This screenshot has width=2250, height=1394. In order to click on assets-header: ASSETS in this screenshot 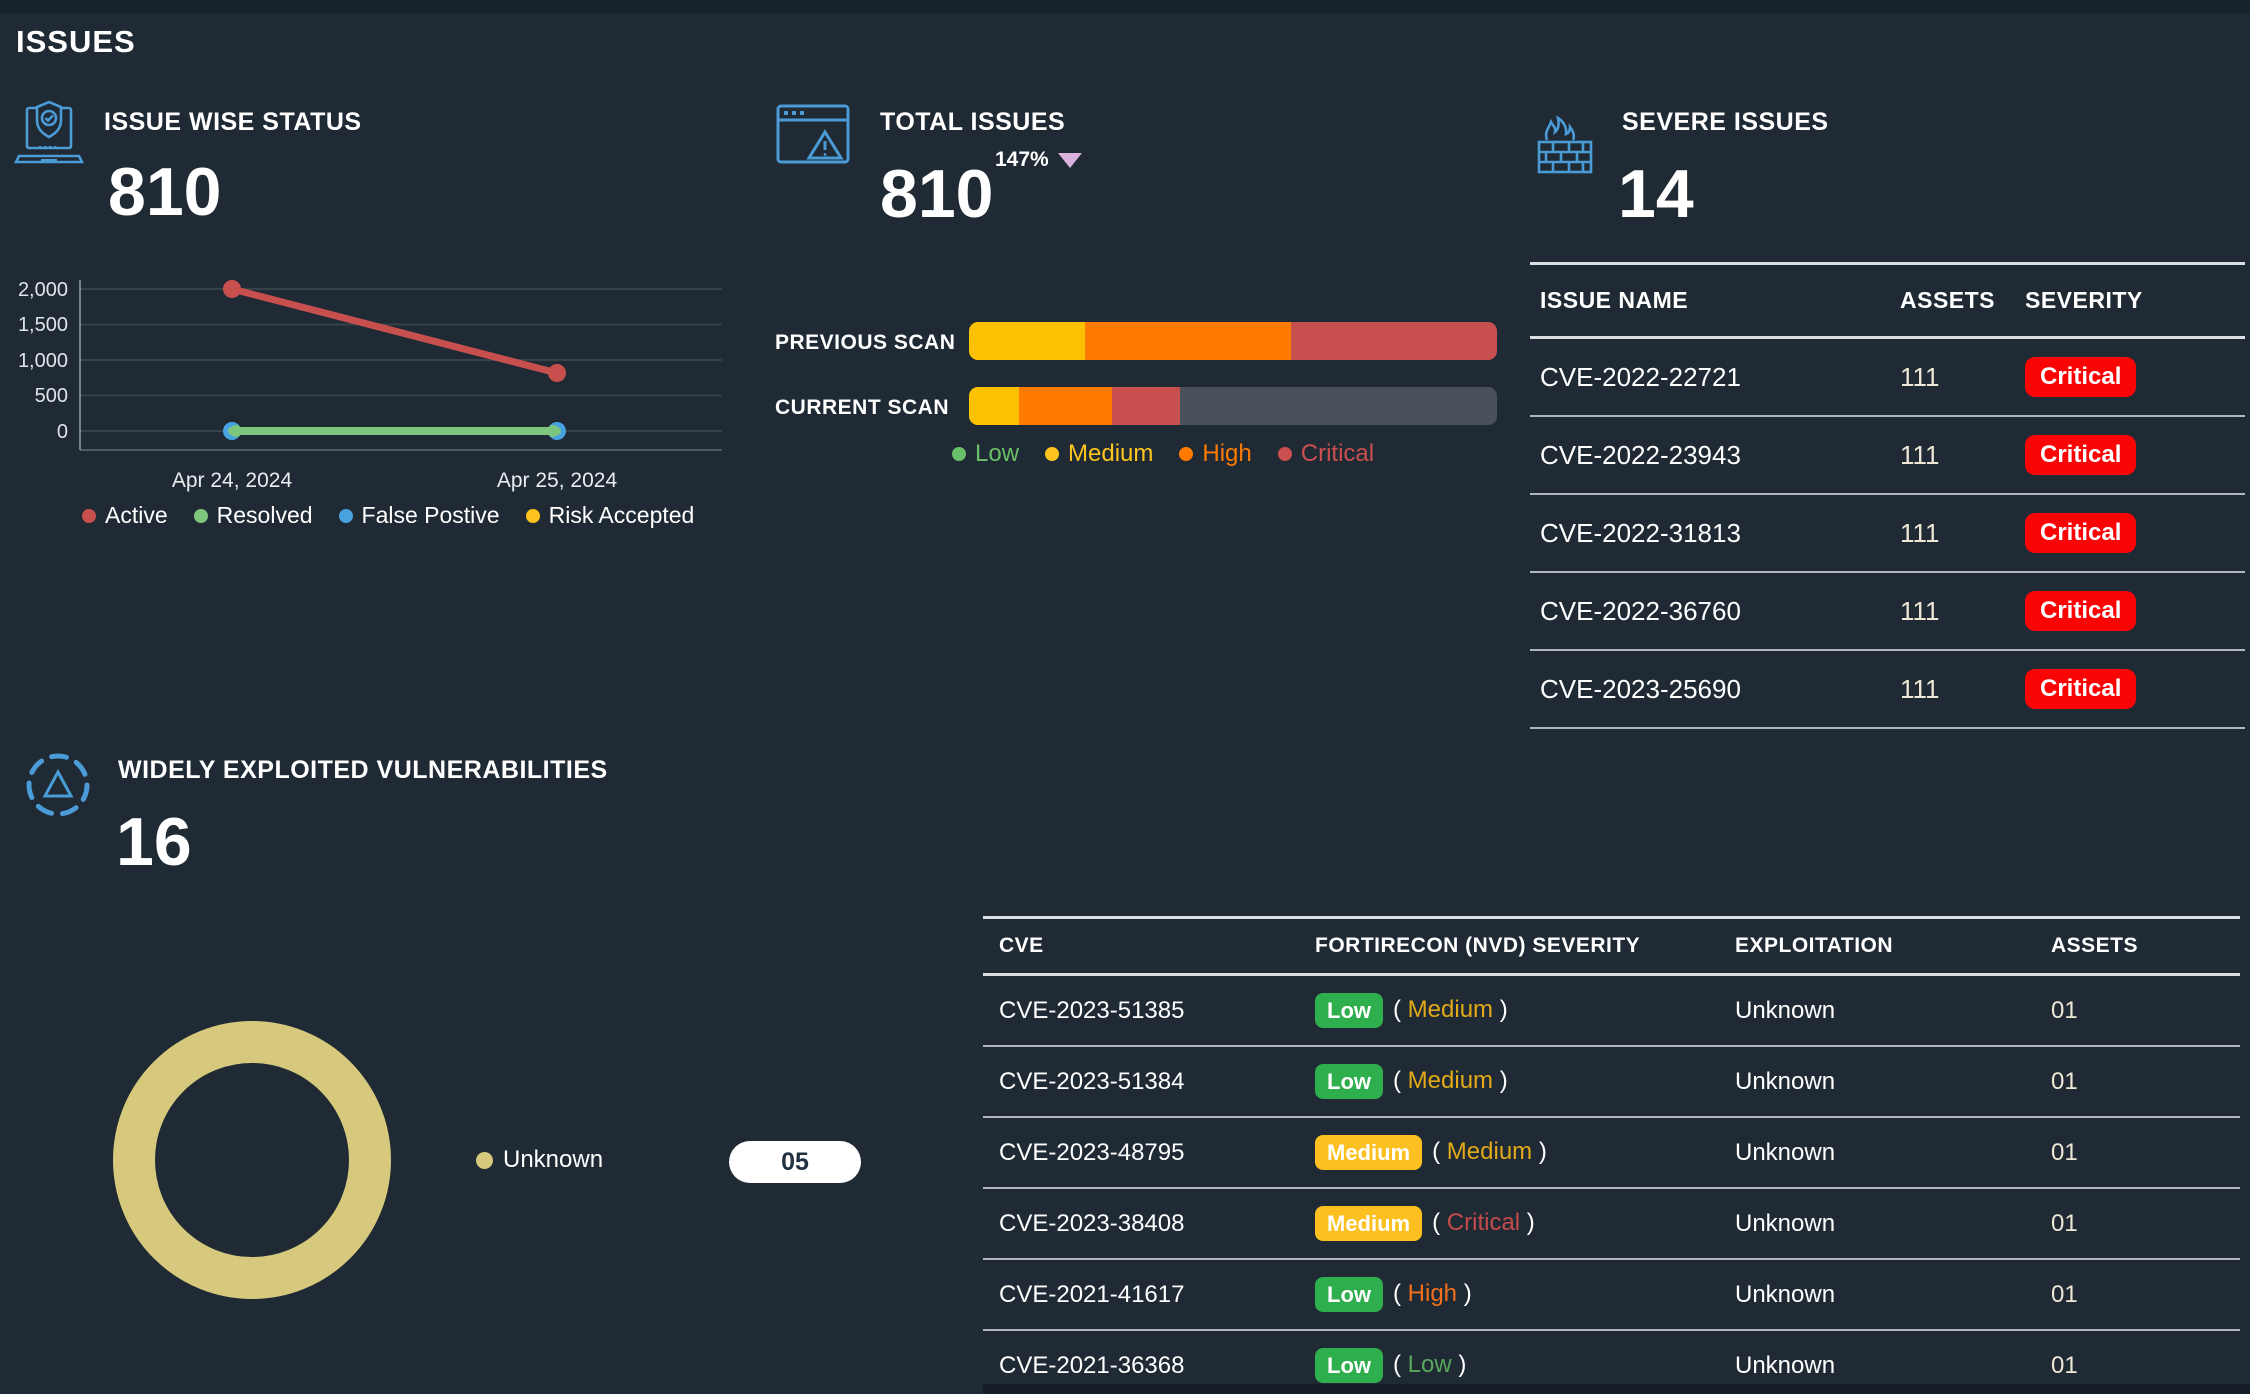, I will do `click(2095, 945)`.